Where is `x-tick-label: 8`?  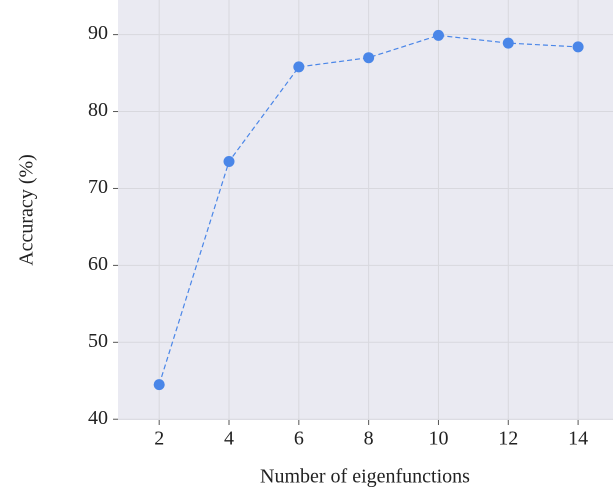
x-tick-label: 8 is located at coordinates (369, 439).